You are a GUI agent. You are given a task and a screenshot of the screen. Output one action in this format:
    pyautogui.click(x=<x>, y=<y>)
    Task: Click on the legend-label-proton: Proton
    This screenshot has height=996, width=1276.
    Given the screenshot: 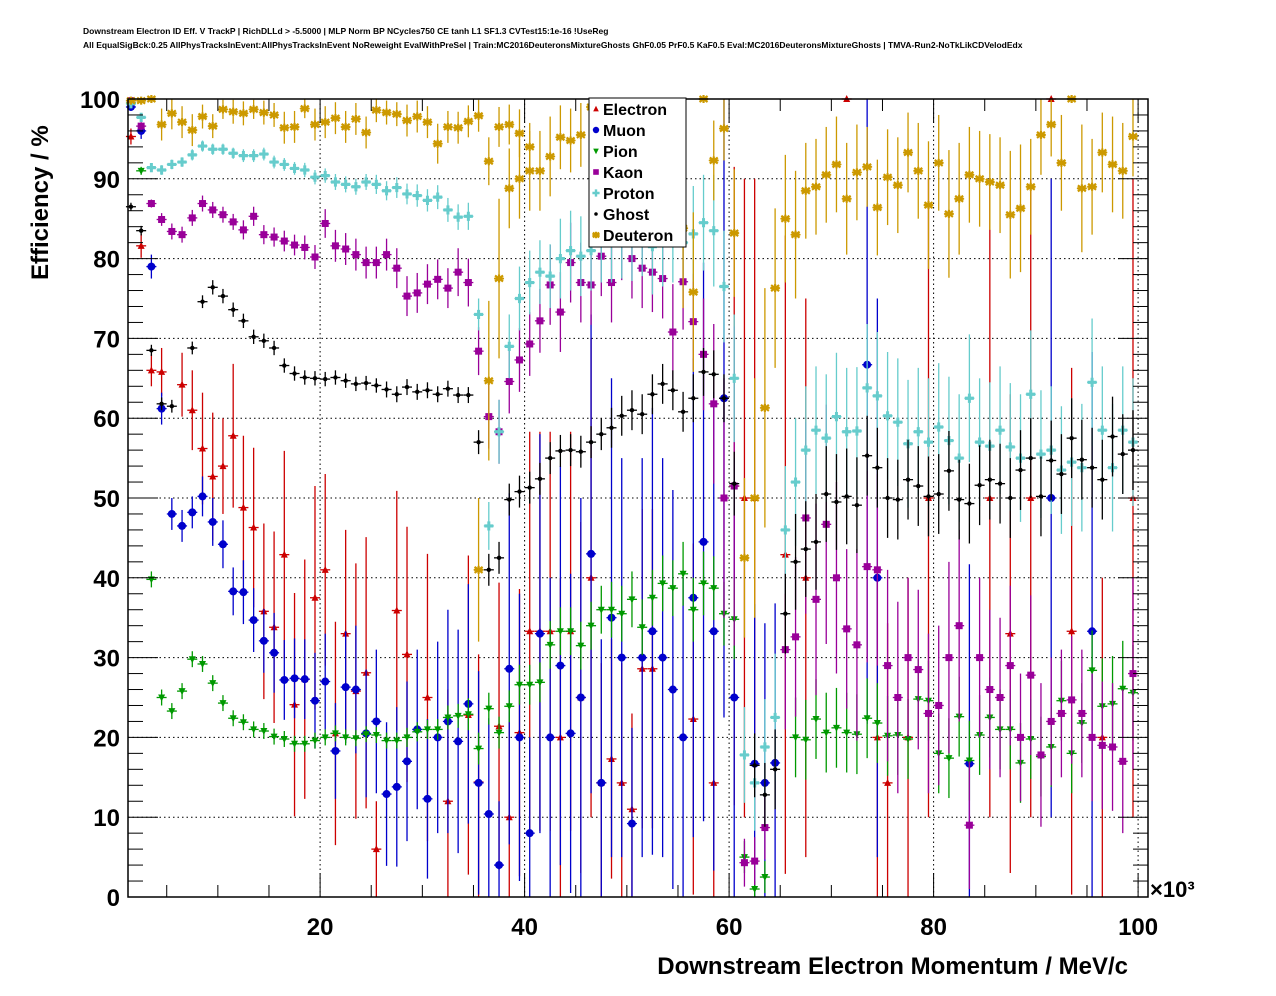 What is the action you would take?
    pyautogui.click(x=629, y=194)
    